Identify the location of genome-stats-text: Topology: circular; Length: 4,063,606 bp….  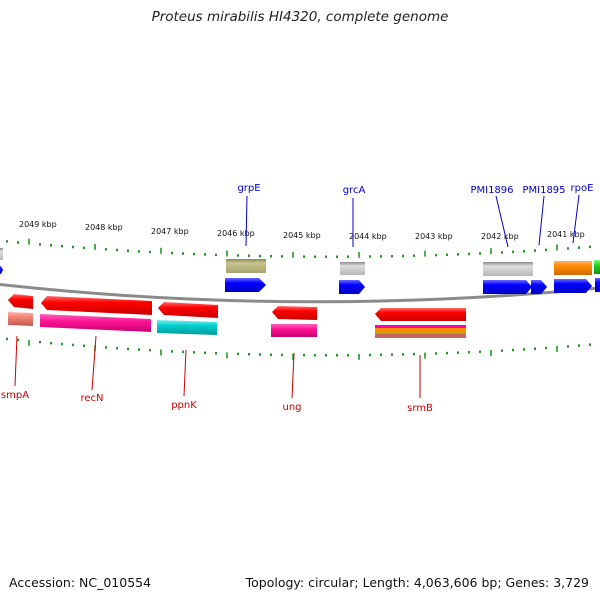
(417, 582).